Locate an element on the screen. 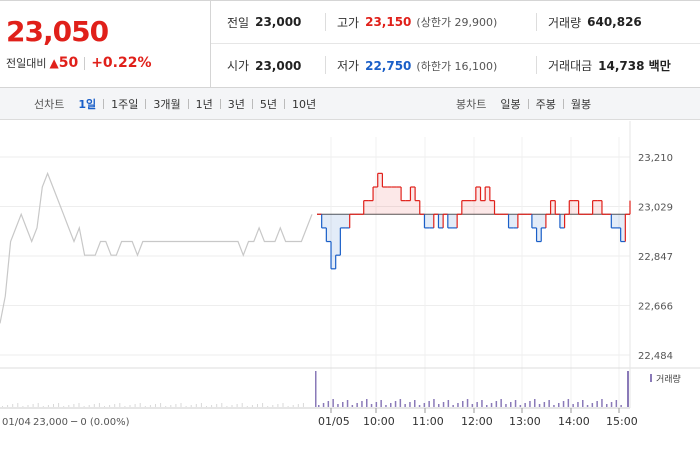 This screenshot has width=700, height=450. trade-amount-label: 거래대금 is located at coordinates (570, 66).